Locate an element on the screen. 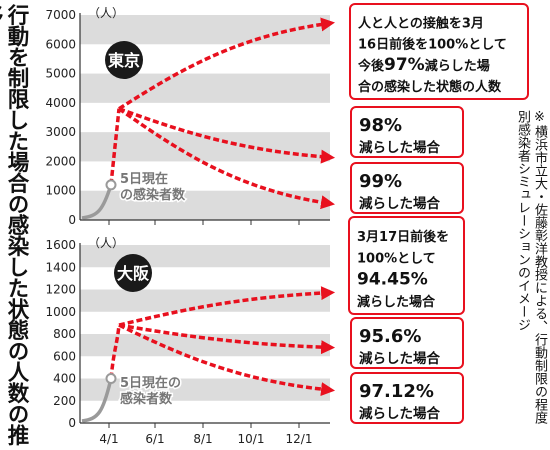 This screenshot has height=450, width=550. callout-line: 95.6% is located at coordinates (390, 336).